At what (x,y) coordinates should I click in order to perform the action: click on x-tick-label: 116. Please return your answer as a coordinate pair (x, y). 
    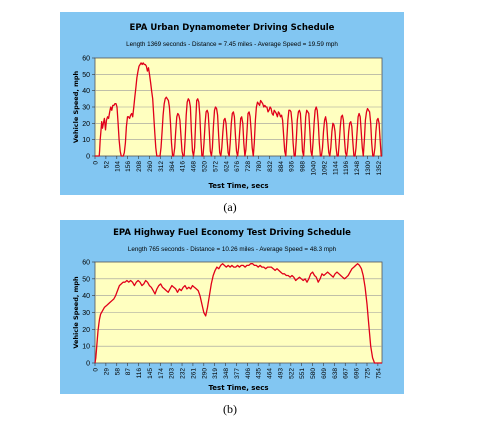
    Looking at the image, I should click on (139, 373).